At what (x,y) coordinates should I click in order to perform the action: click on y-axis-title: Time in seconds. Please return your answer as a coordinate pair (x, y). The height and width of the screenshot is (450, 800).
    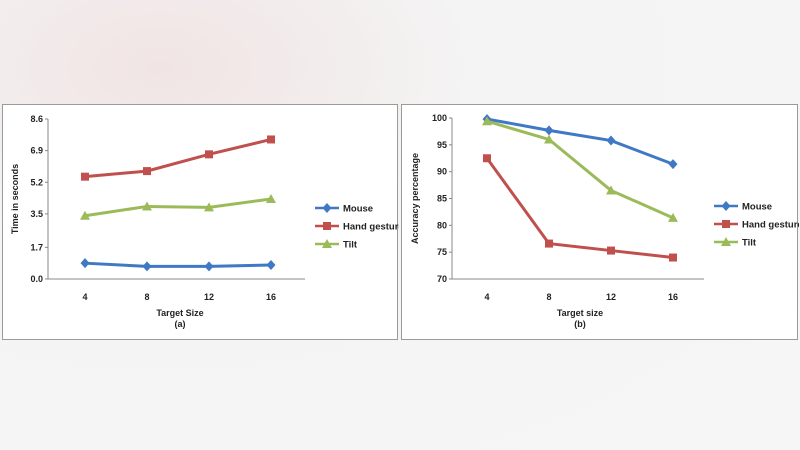
    Looking at the image, I should click on (15, 199).